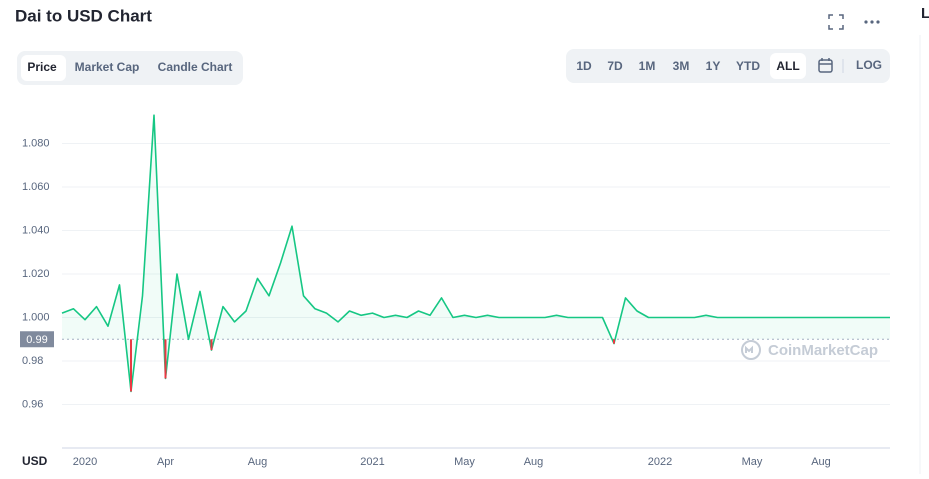 The height and width of the screenshot is (479, 929). Describe the element at coordinates (32, 361) in the screenshot. I see `y-tick-label: 0.98` at that location.